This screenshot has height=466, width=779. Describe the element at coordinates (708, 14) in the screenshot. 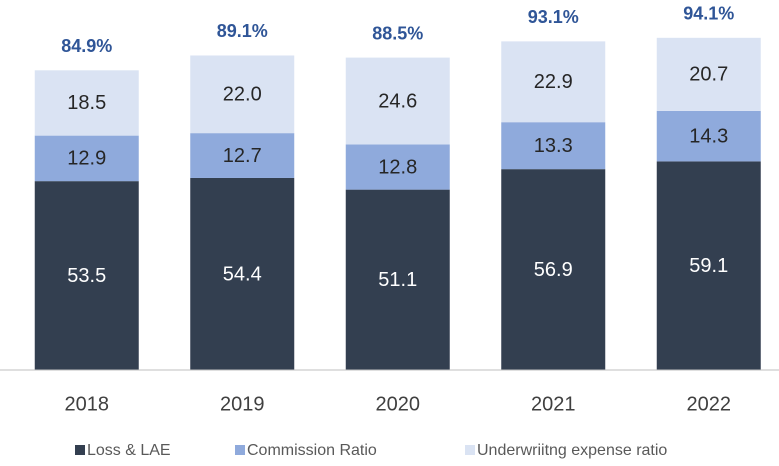

I see `total-label: 94.1%` at that location.